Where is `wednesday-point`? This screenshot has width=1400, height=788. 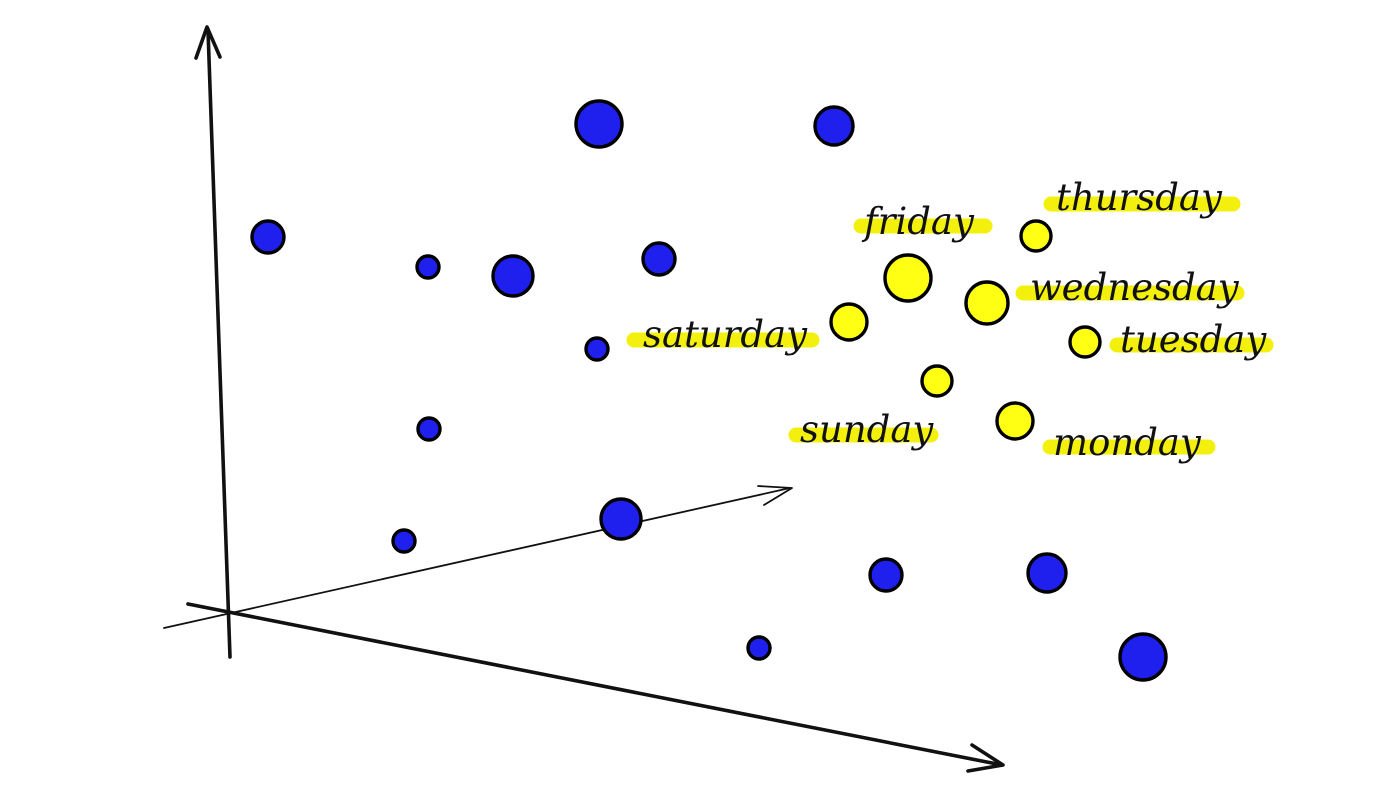
wednesday-point is located at coordinates (987, 303).